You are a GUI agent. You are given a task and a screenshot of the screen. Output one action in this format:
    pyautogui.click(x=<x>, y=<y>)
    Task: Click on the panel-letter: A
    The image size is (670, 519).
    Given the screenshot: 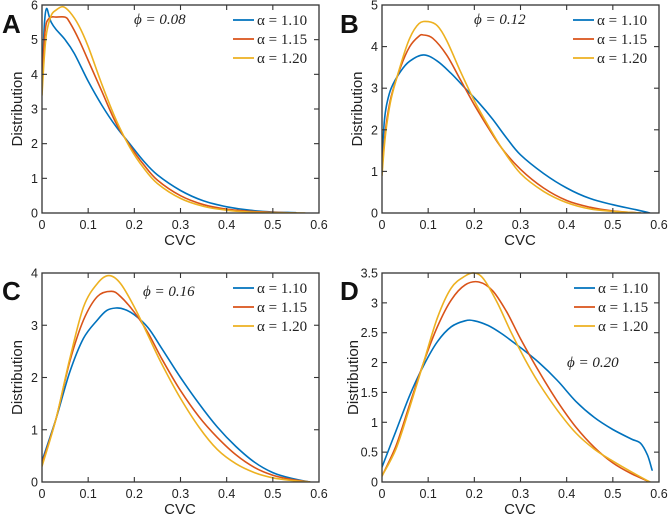 What is the action you would take?
    pyautogui.click(x=11, y=24)
    